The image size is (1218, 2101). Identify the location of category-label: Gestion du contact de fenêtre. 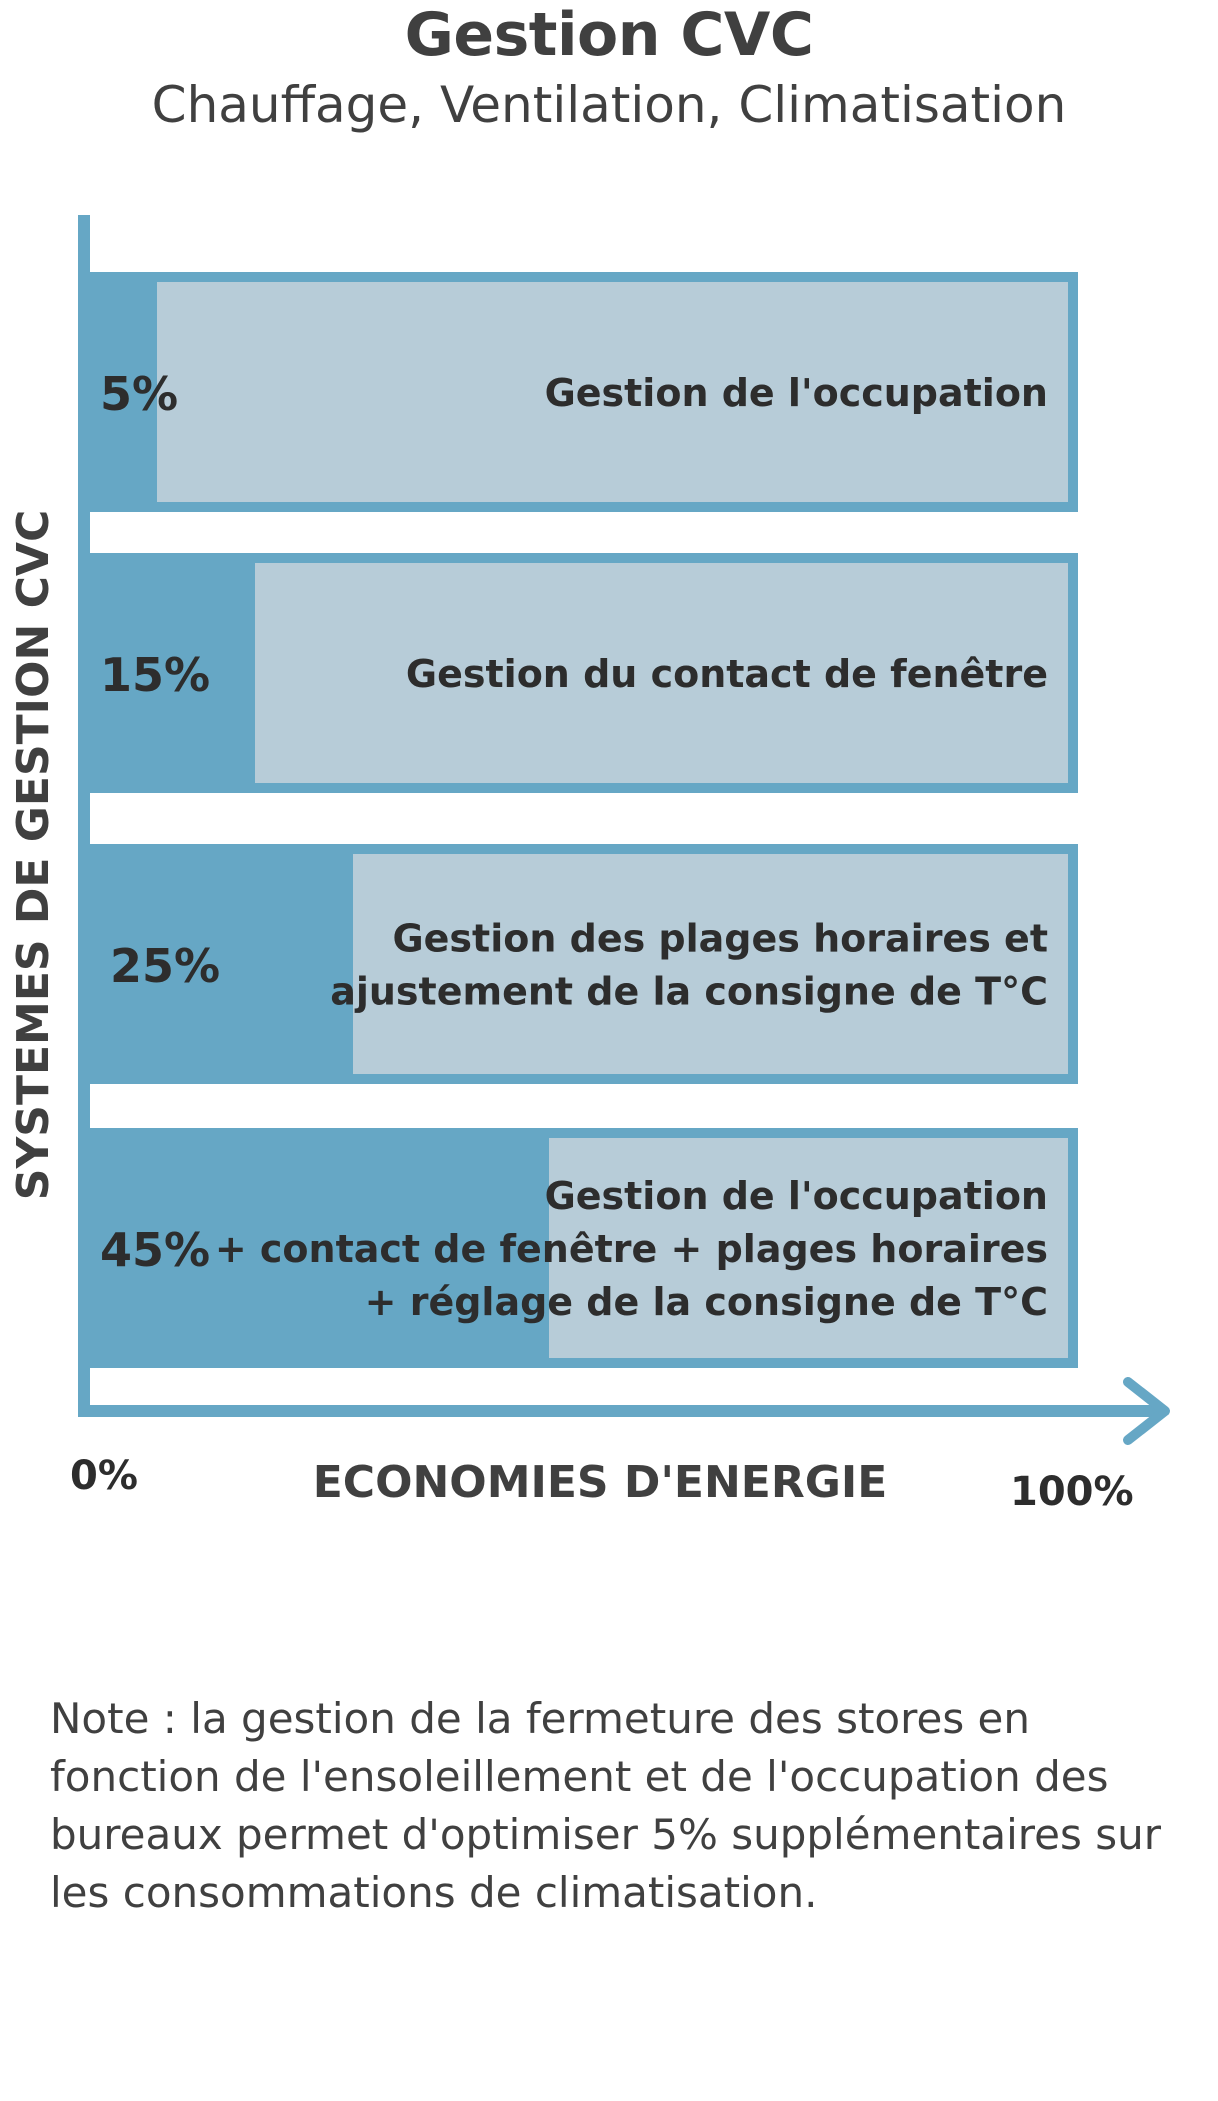
(727, 674).